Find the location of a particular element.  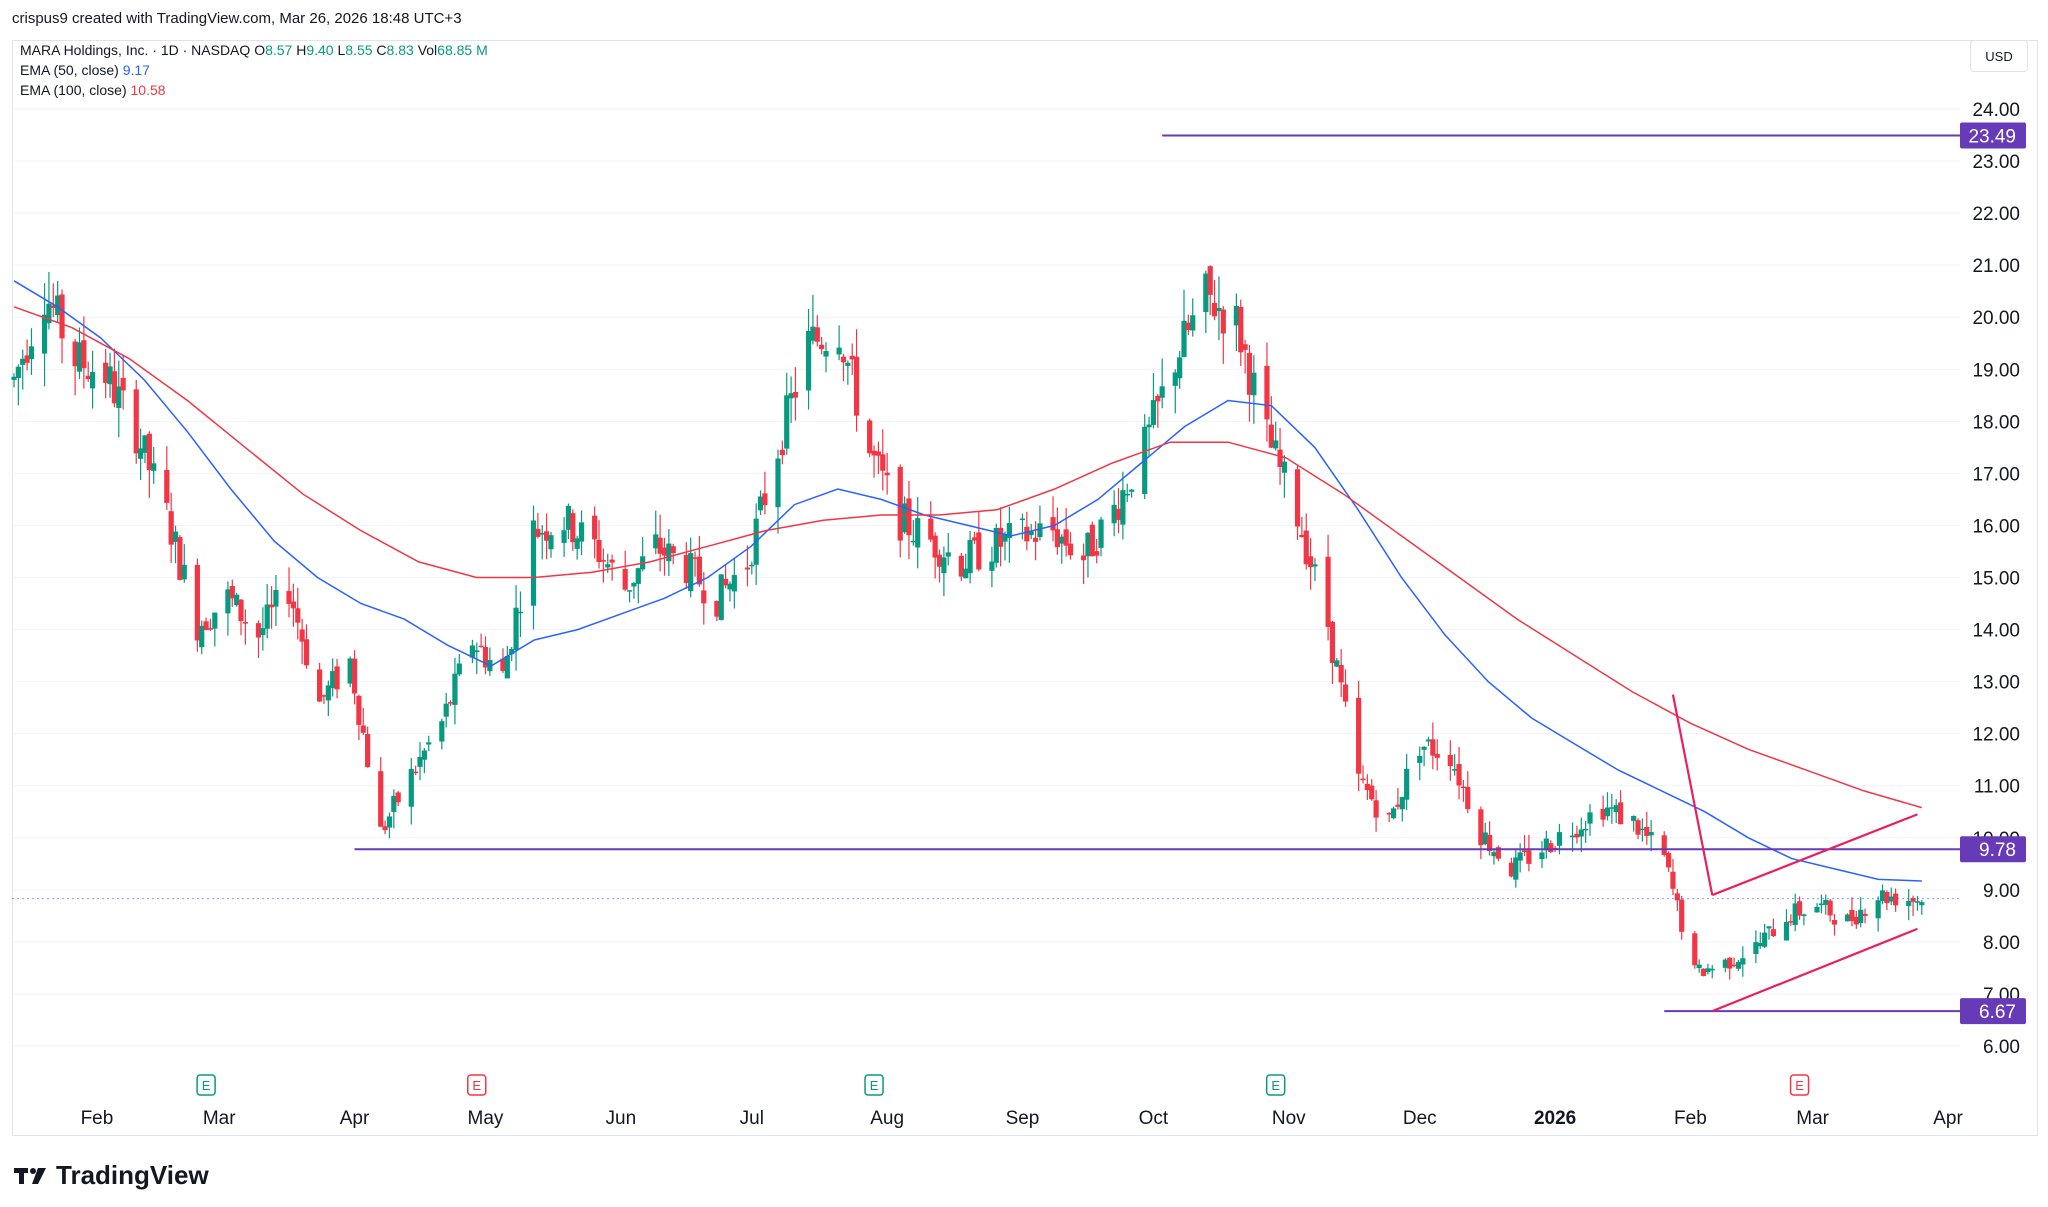

y-tick-label: 14.00 is located at coordinates (1996, 631).